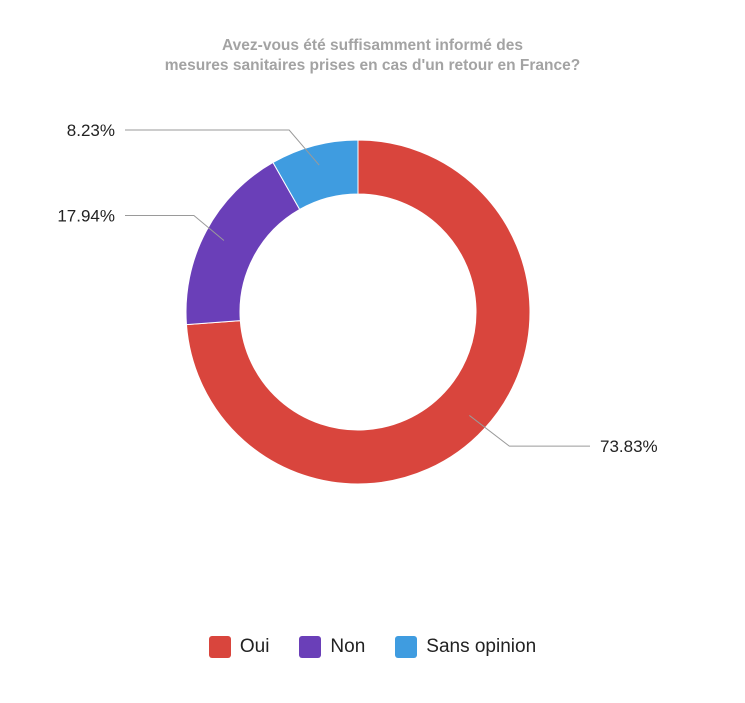 The height and width of the screenshot is (703, 745). Describe the element at coordinates (372, 45) in the screenshot. I see `chart-title-line-1: Avez-vous été suffisamment informé des` at that location.